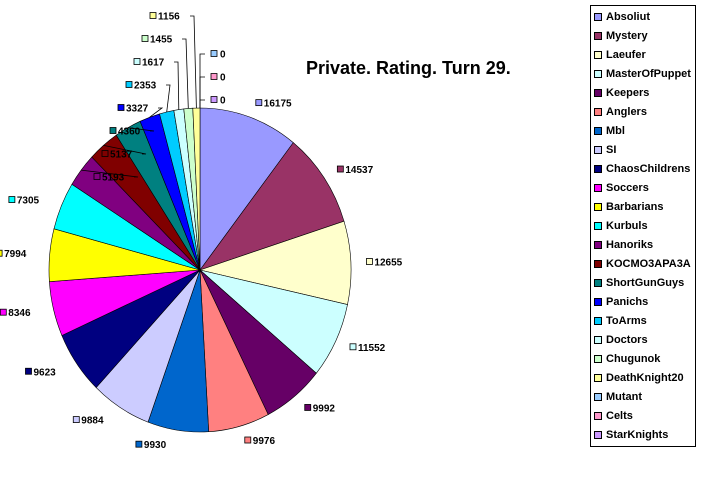 The height and width of the screenshot is (479, 706). Describe the element at coordinates (626, 321) in the screenshot. I see `legend-label: ToArms` at that location.